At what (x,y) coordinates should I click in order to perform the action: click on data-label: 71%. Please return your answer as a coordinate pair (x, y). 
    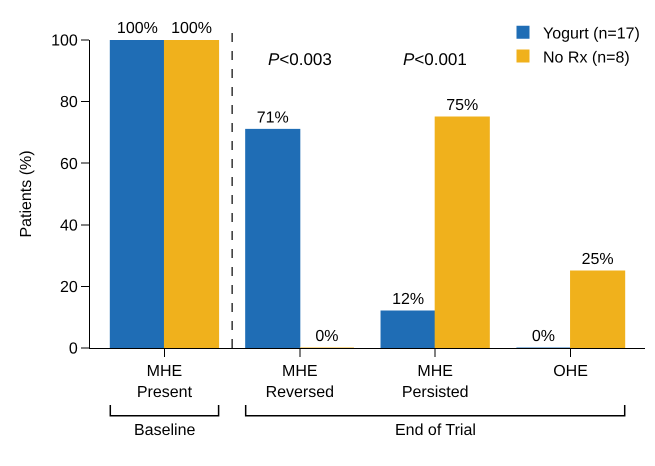
    Looking at the image, I should click on (272, 117).